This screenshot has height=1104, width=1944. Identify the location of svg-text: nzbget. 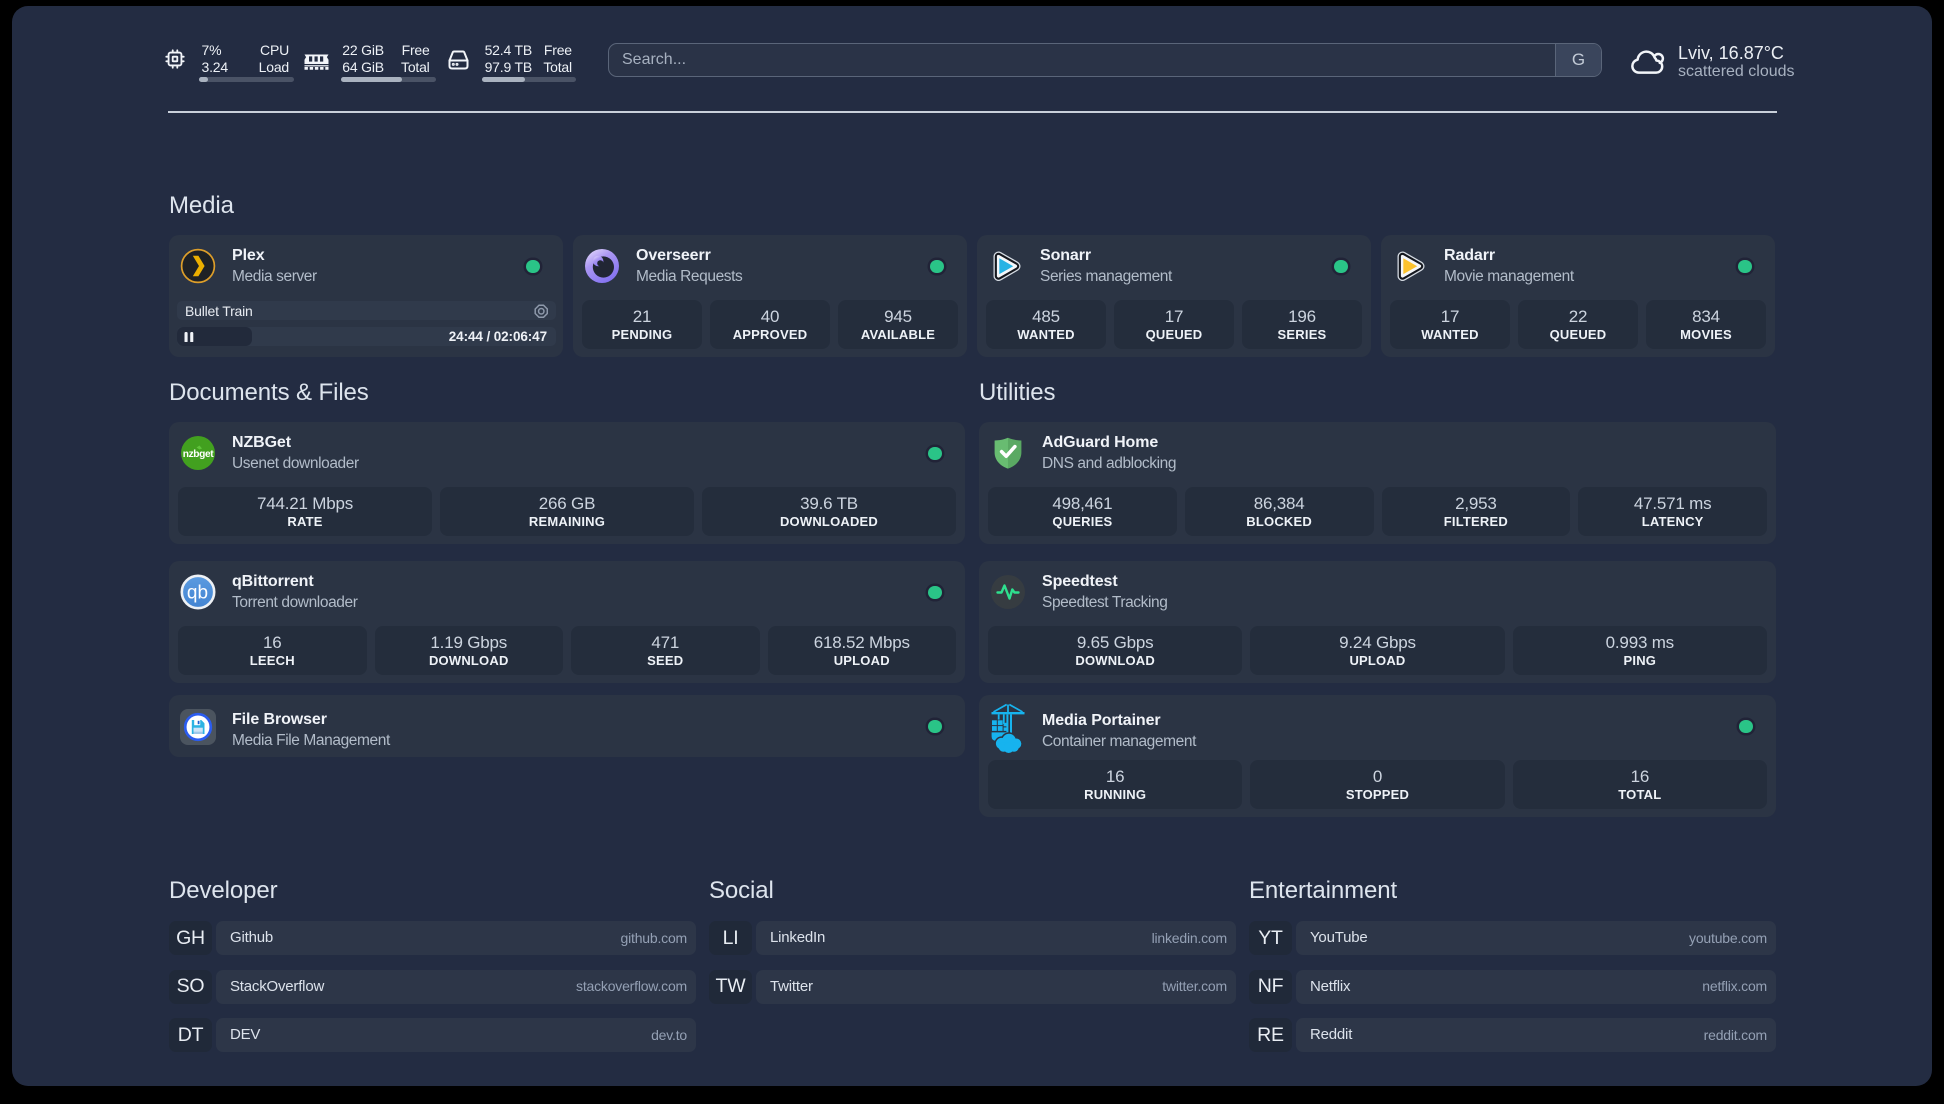
(198, 453).